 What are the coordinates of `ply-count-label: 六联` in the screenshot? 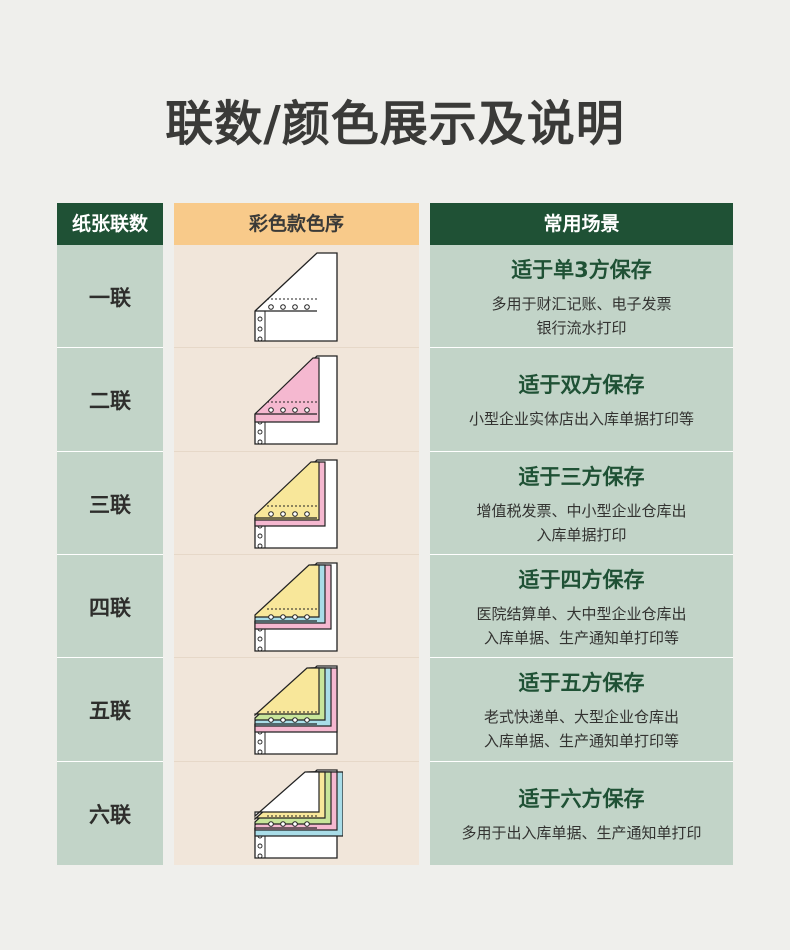 It's located at (110, 814).